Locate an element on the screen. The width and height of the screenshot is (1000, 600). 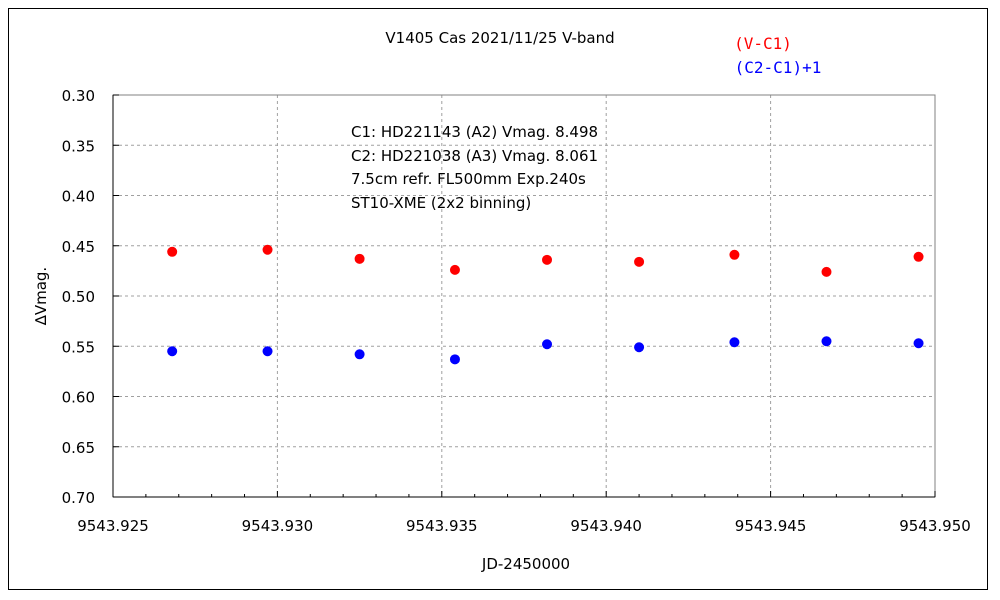
y-tick-label: 0.50 is located at coordinates (78, 297).